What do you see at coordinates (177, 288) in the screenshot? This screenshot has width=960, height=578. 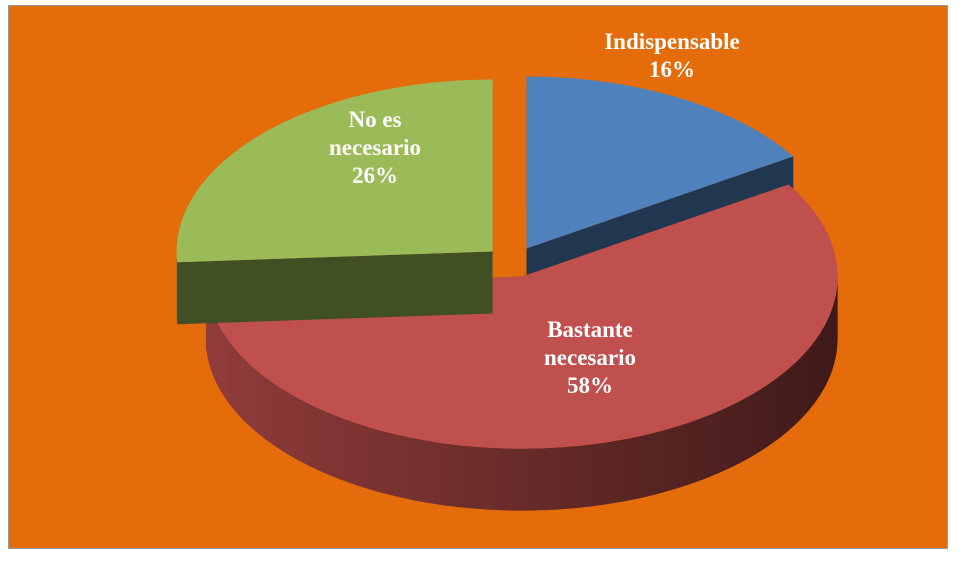 I see `slice-wall` at bounding box center [177, 288].